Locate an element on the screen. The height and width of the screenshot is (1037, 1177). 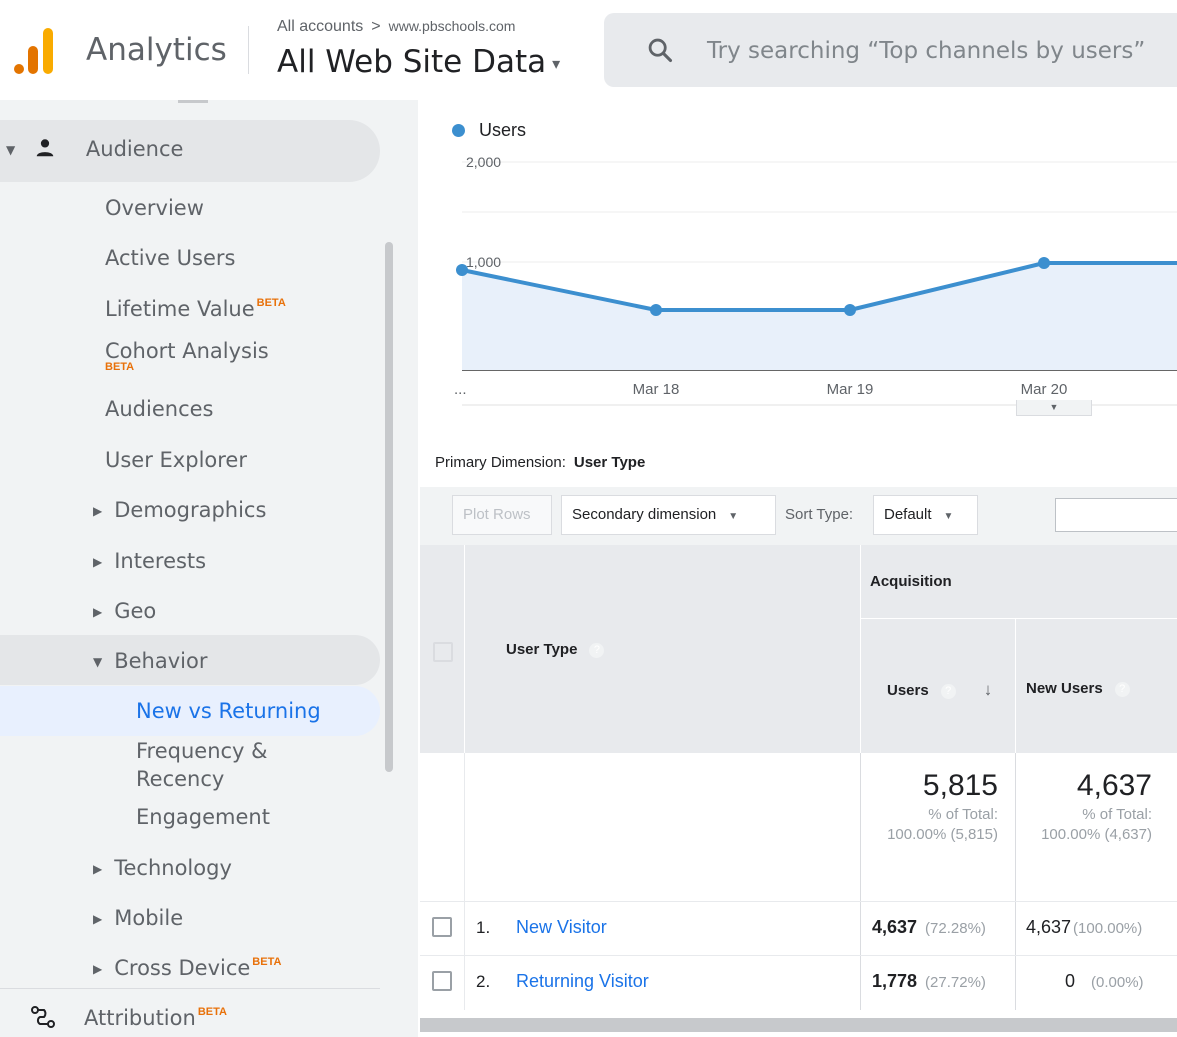
breadcrumb: All accounts > www.pbschools.com is located at coordinates (396, 27).